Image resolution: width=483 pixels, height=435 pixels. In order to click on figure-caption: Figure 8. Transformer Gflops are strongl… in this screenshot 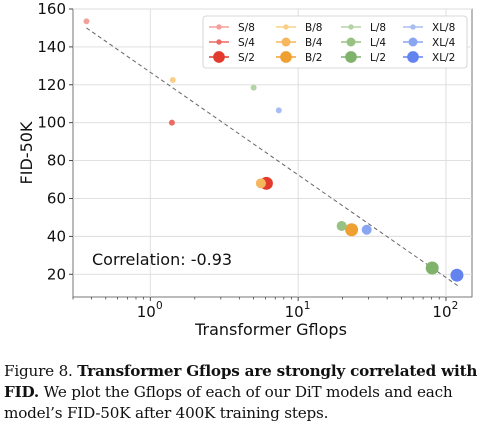, I will do `click(242, 392)`.